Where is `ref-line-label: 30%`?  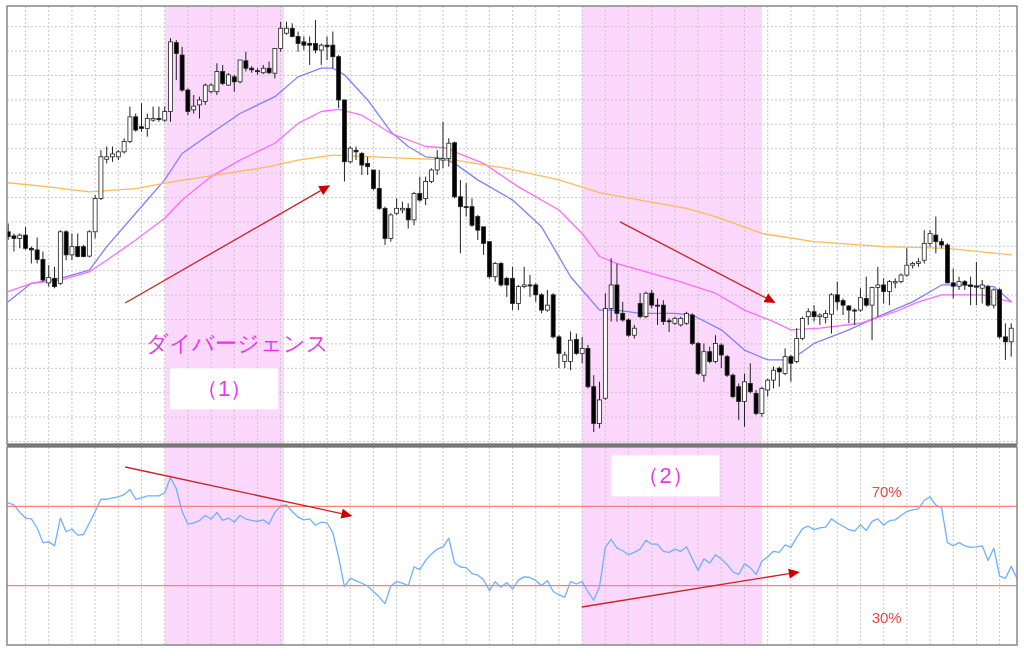
ref-line-label: 30% is located at coordinates (886, 617).